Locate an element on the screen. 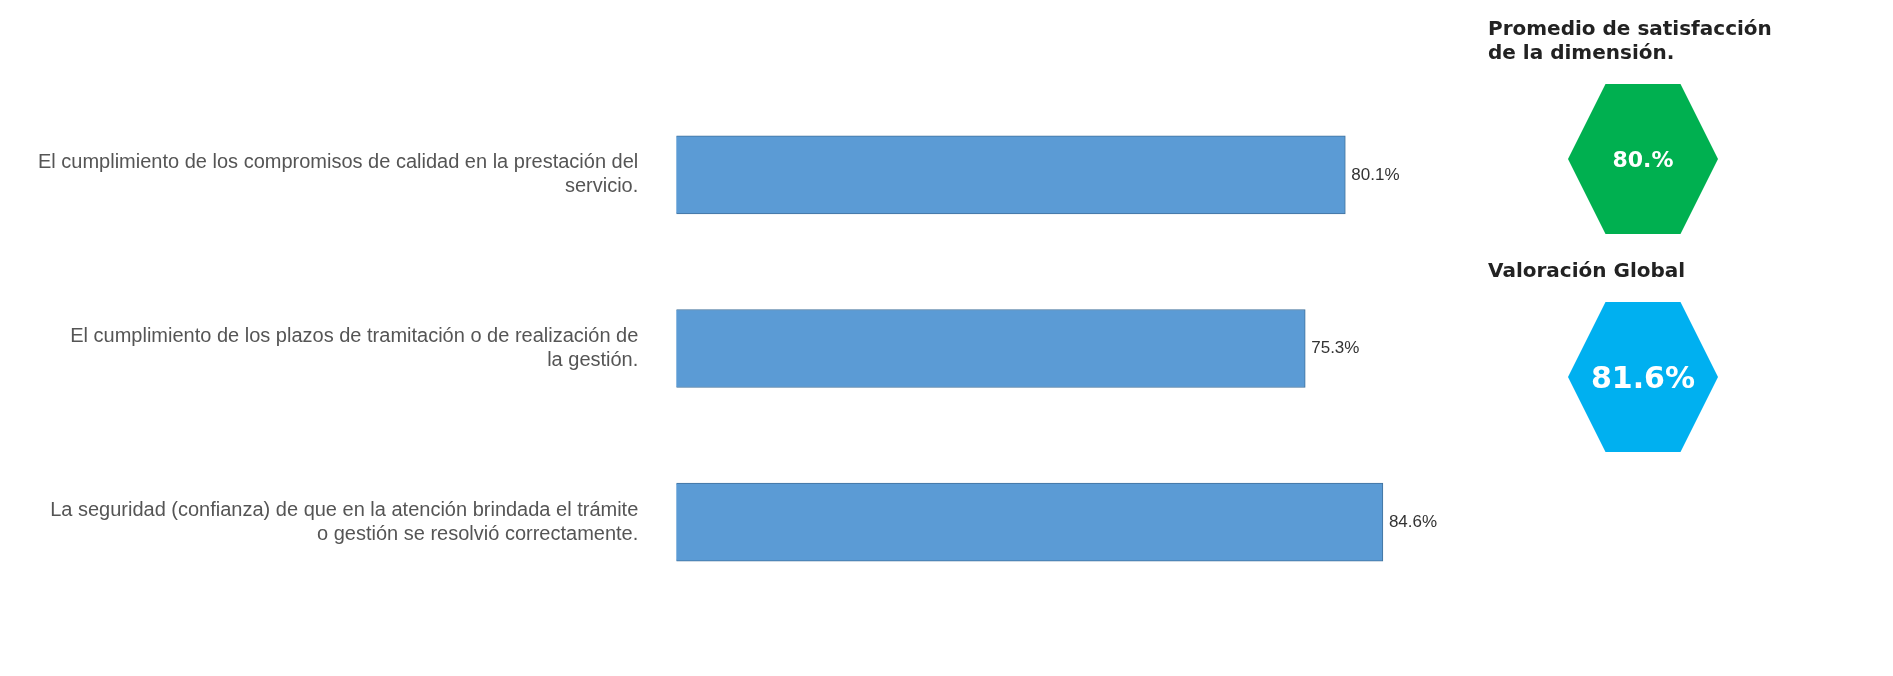 This screenshot has height=676, width=1893. y-tick-label: El cumplimiento de los compromisos de calidad en la prestación del servicio. is located at coordinates (338, 173).